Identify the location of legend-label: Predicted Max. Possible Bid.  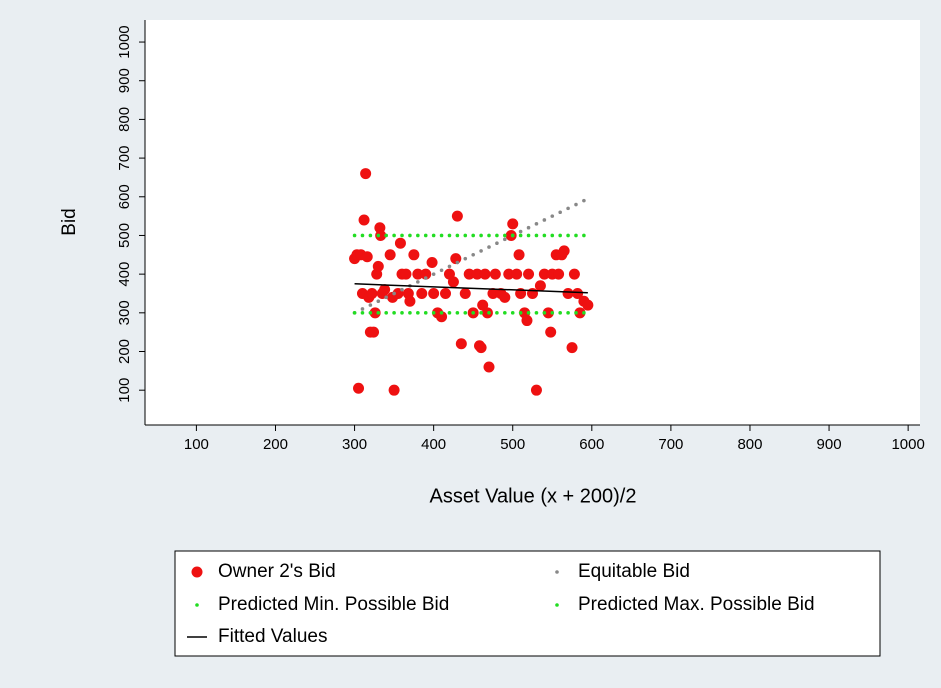
(696, 604).